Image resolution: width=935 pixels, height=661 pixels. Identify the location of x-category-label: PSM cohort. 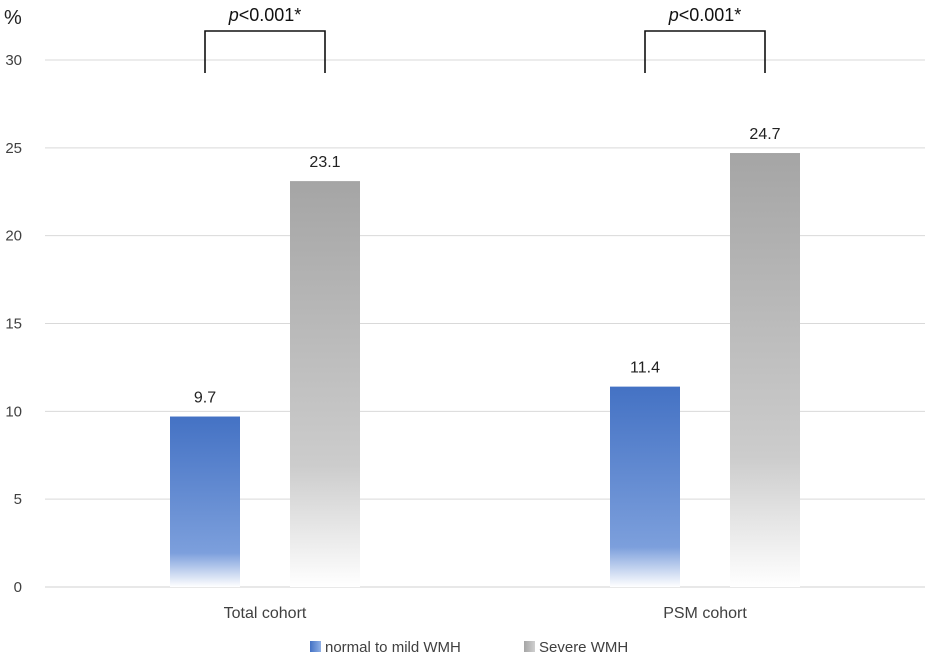
(705, 613).